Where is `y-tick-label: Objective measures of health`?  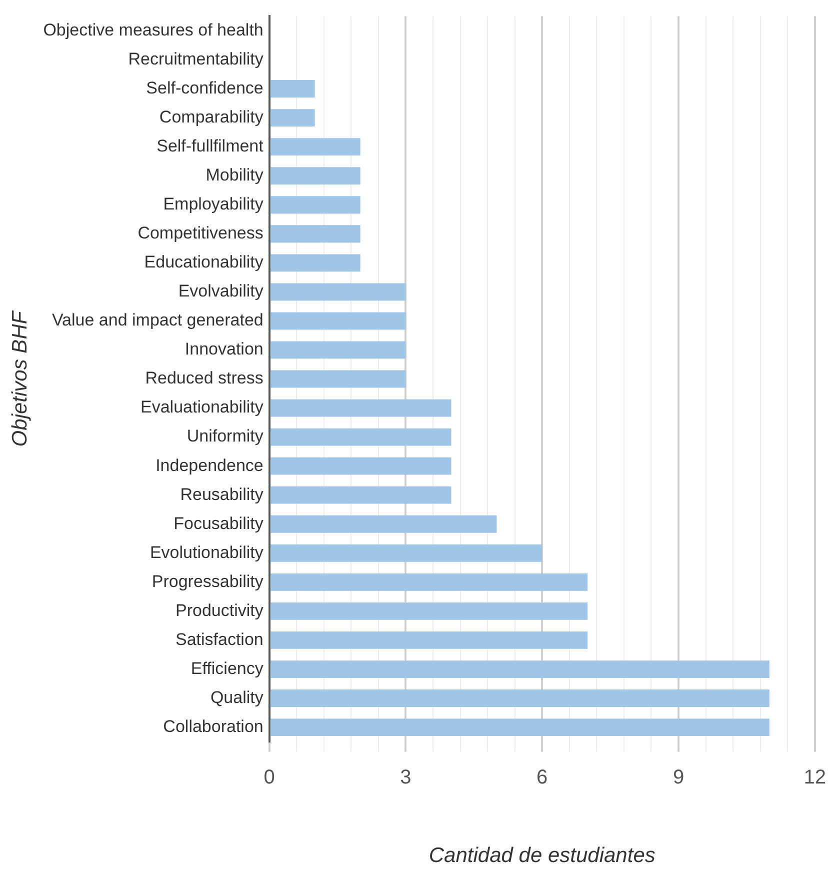 y-tick-label: Objective measures of health is located at coordinates (153, 30).